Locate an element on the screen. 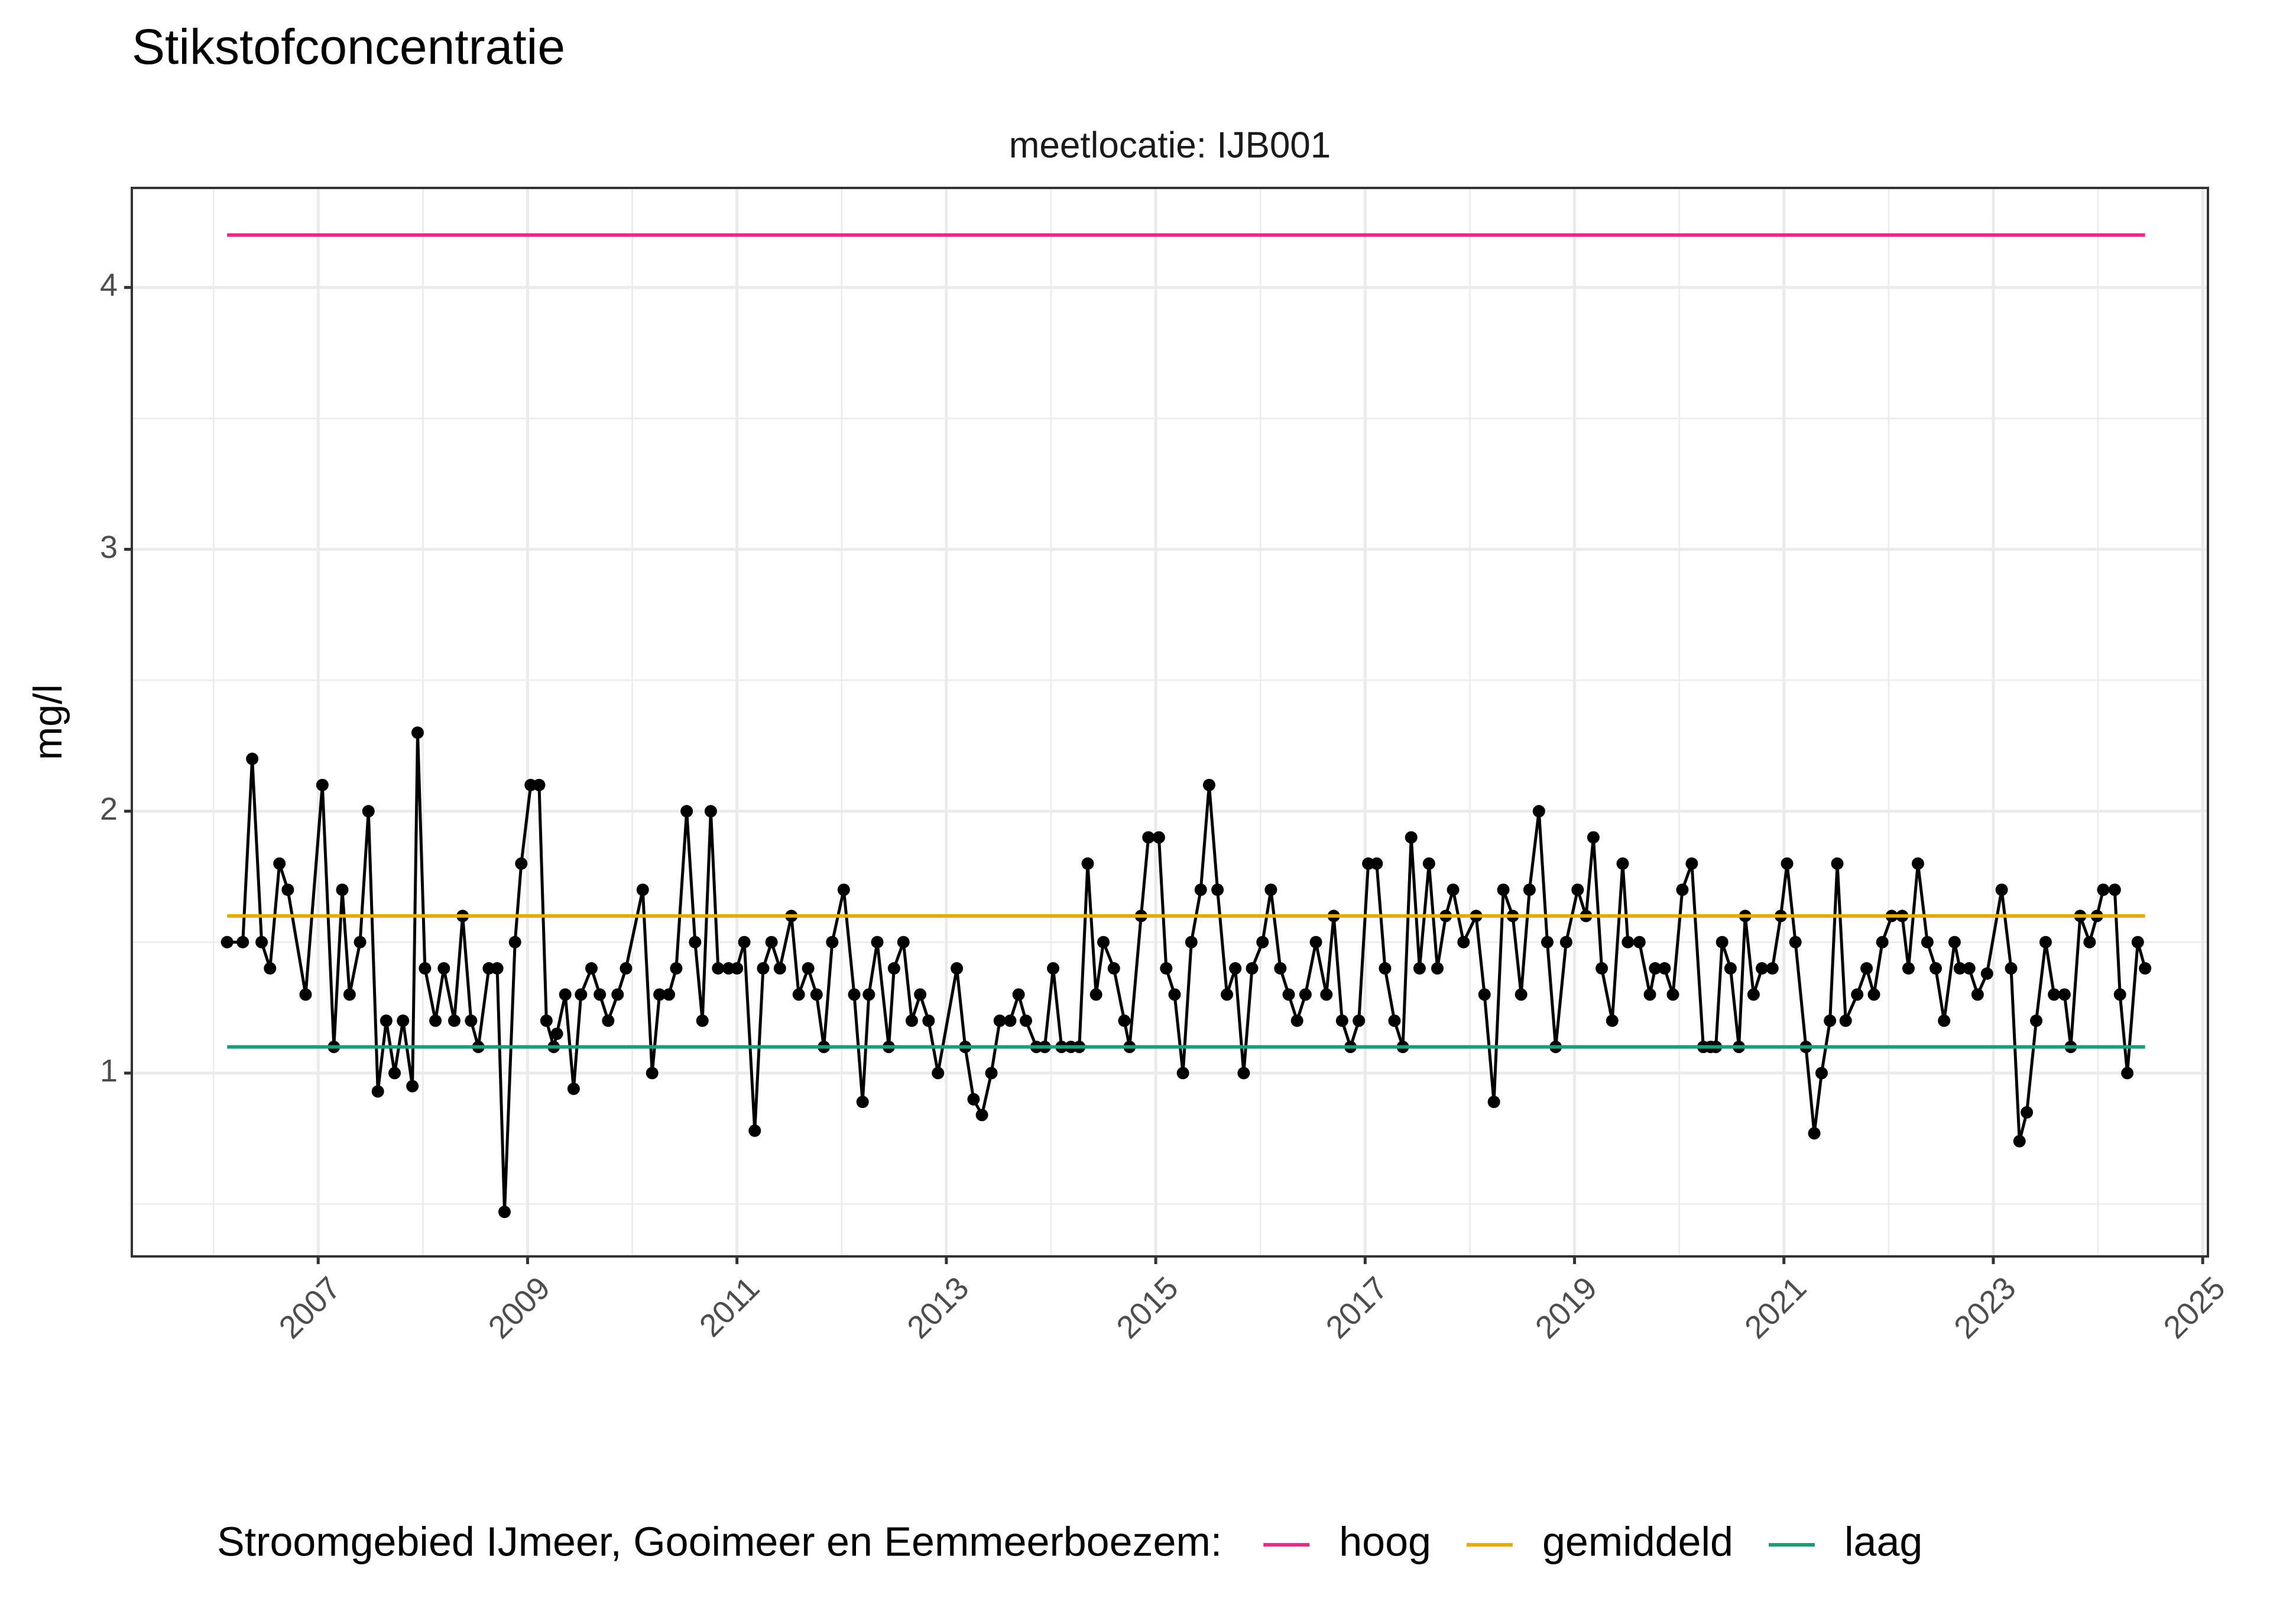  chart-title: Stikstofconcentratie is located at coordinates (348, 46).